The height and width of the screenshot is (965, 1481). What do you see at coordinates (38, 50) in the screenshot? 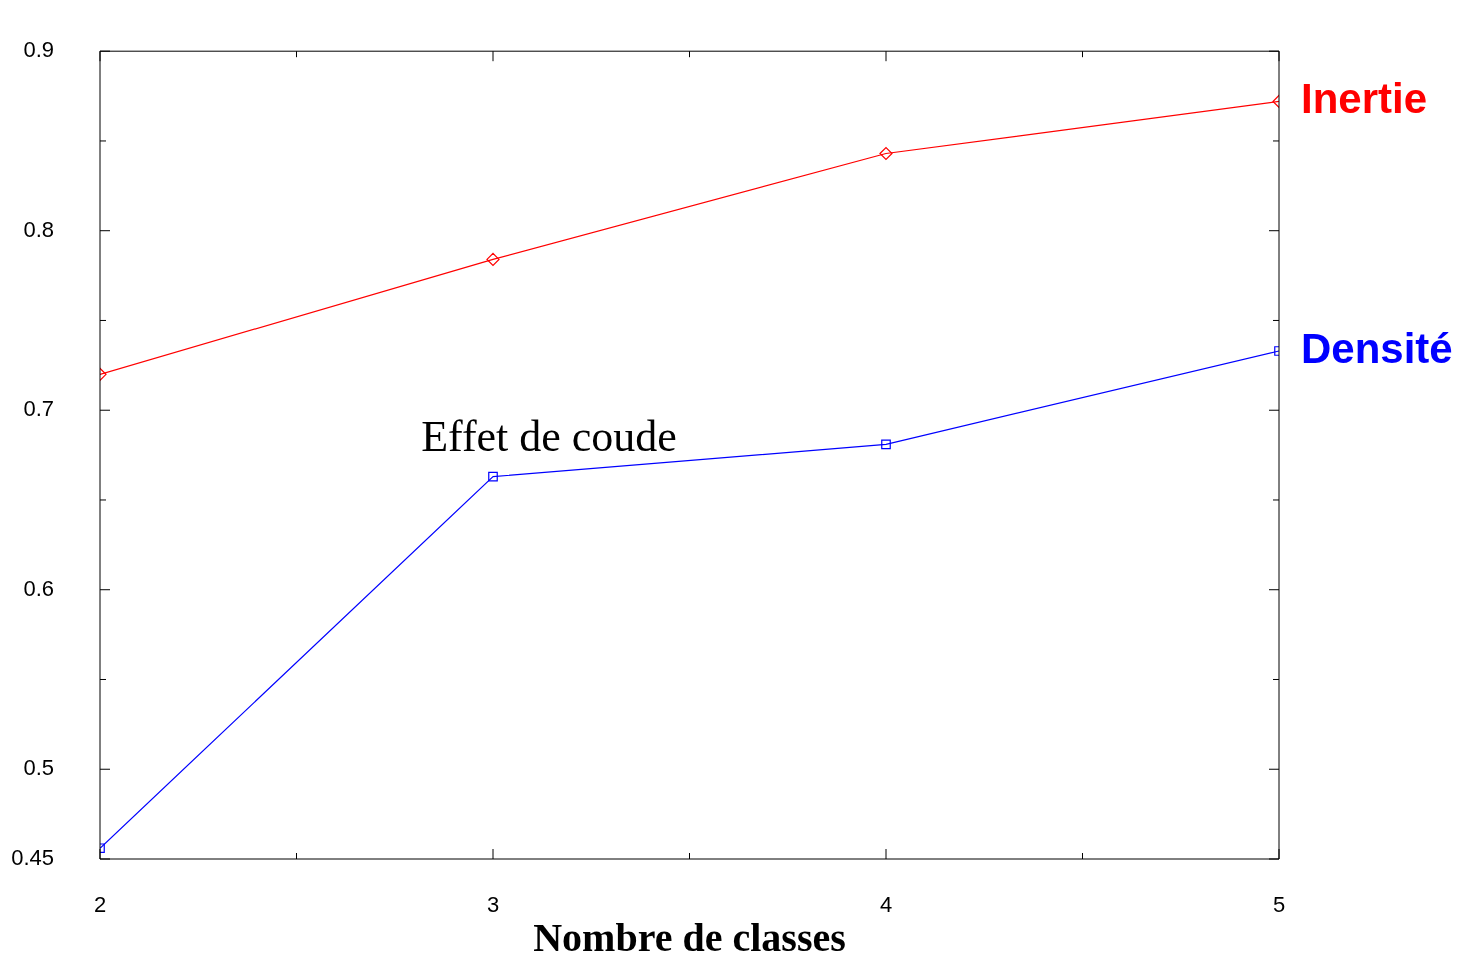
I see `y-tick-label: 0.9` at bounding box center [38, 50].